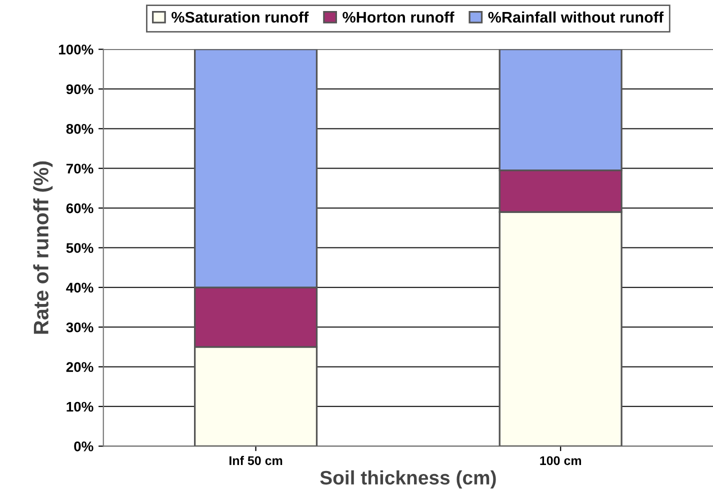  Describe the element at coordinates (43, 247) in the screenshot. I see `y-axis-title: Rate of runoff (%)` at that location.